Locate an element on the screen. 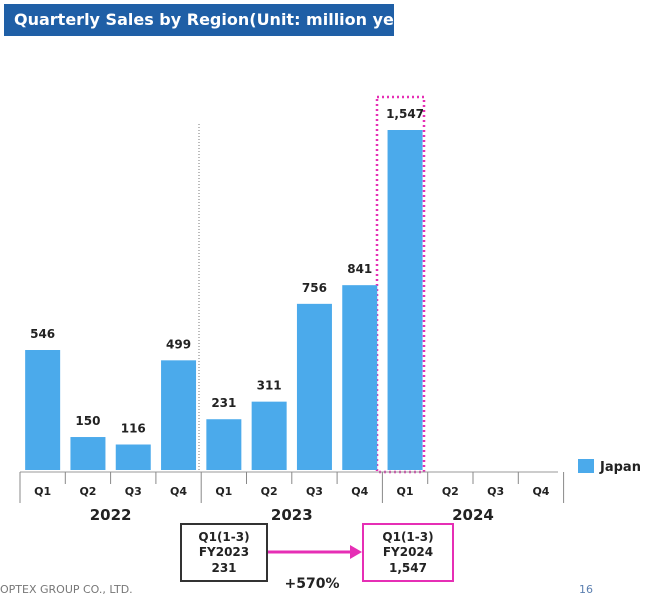 The image size is (647, 596). bar-value-label-8: 841 is located at coordinates (359, 269).